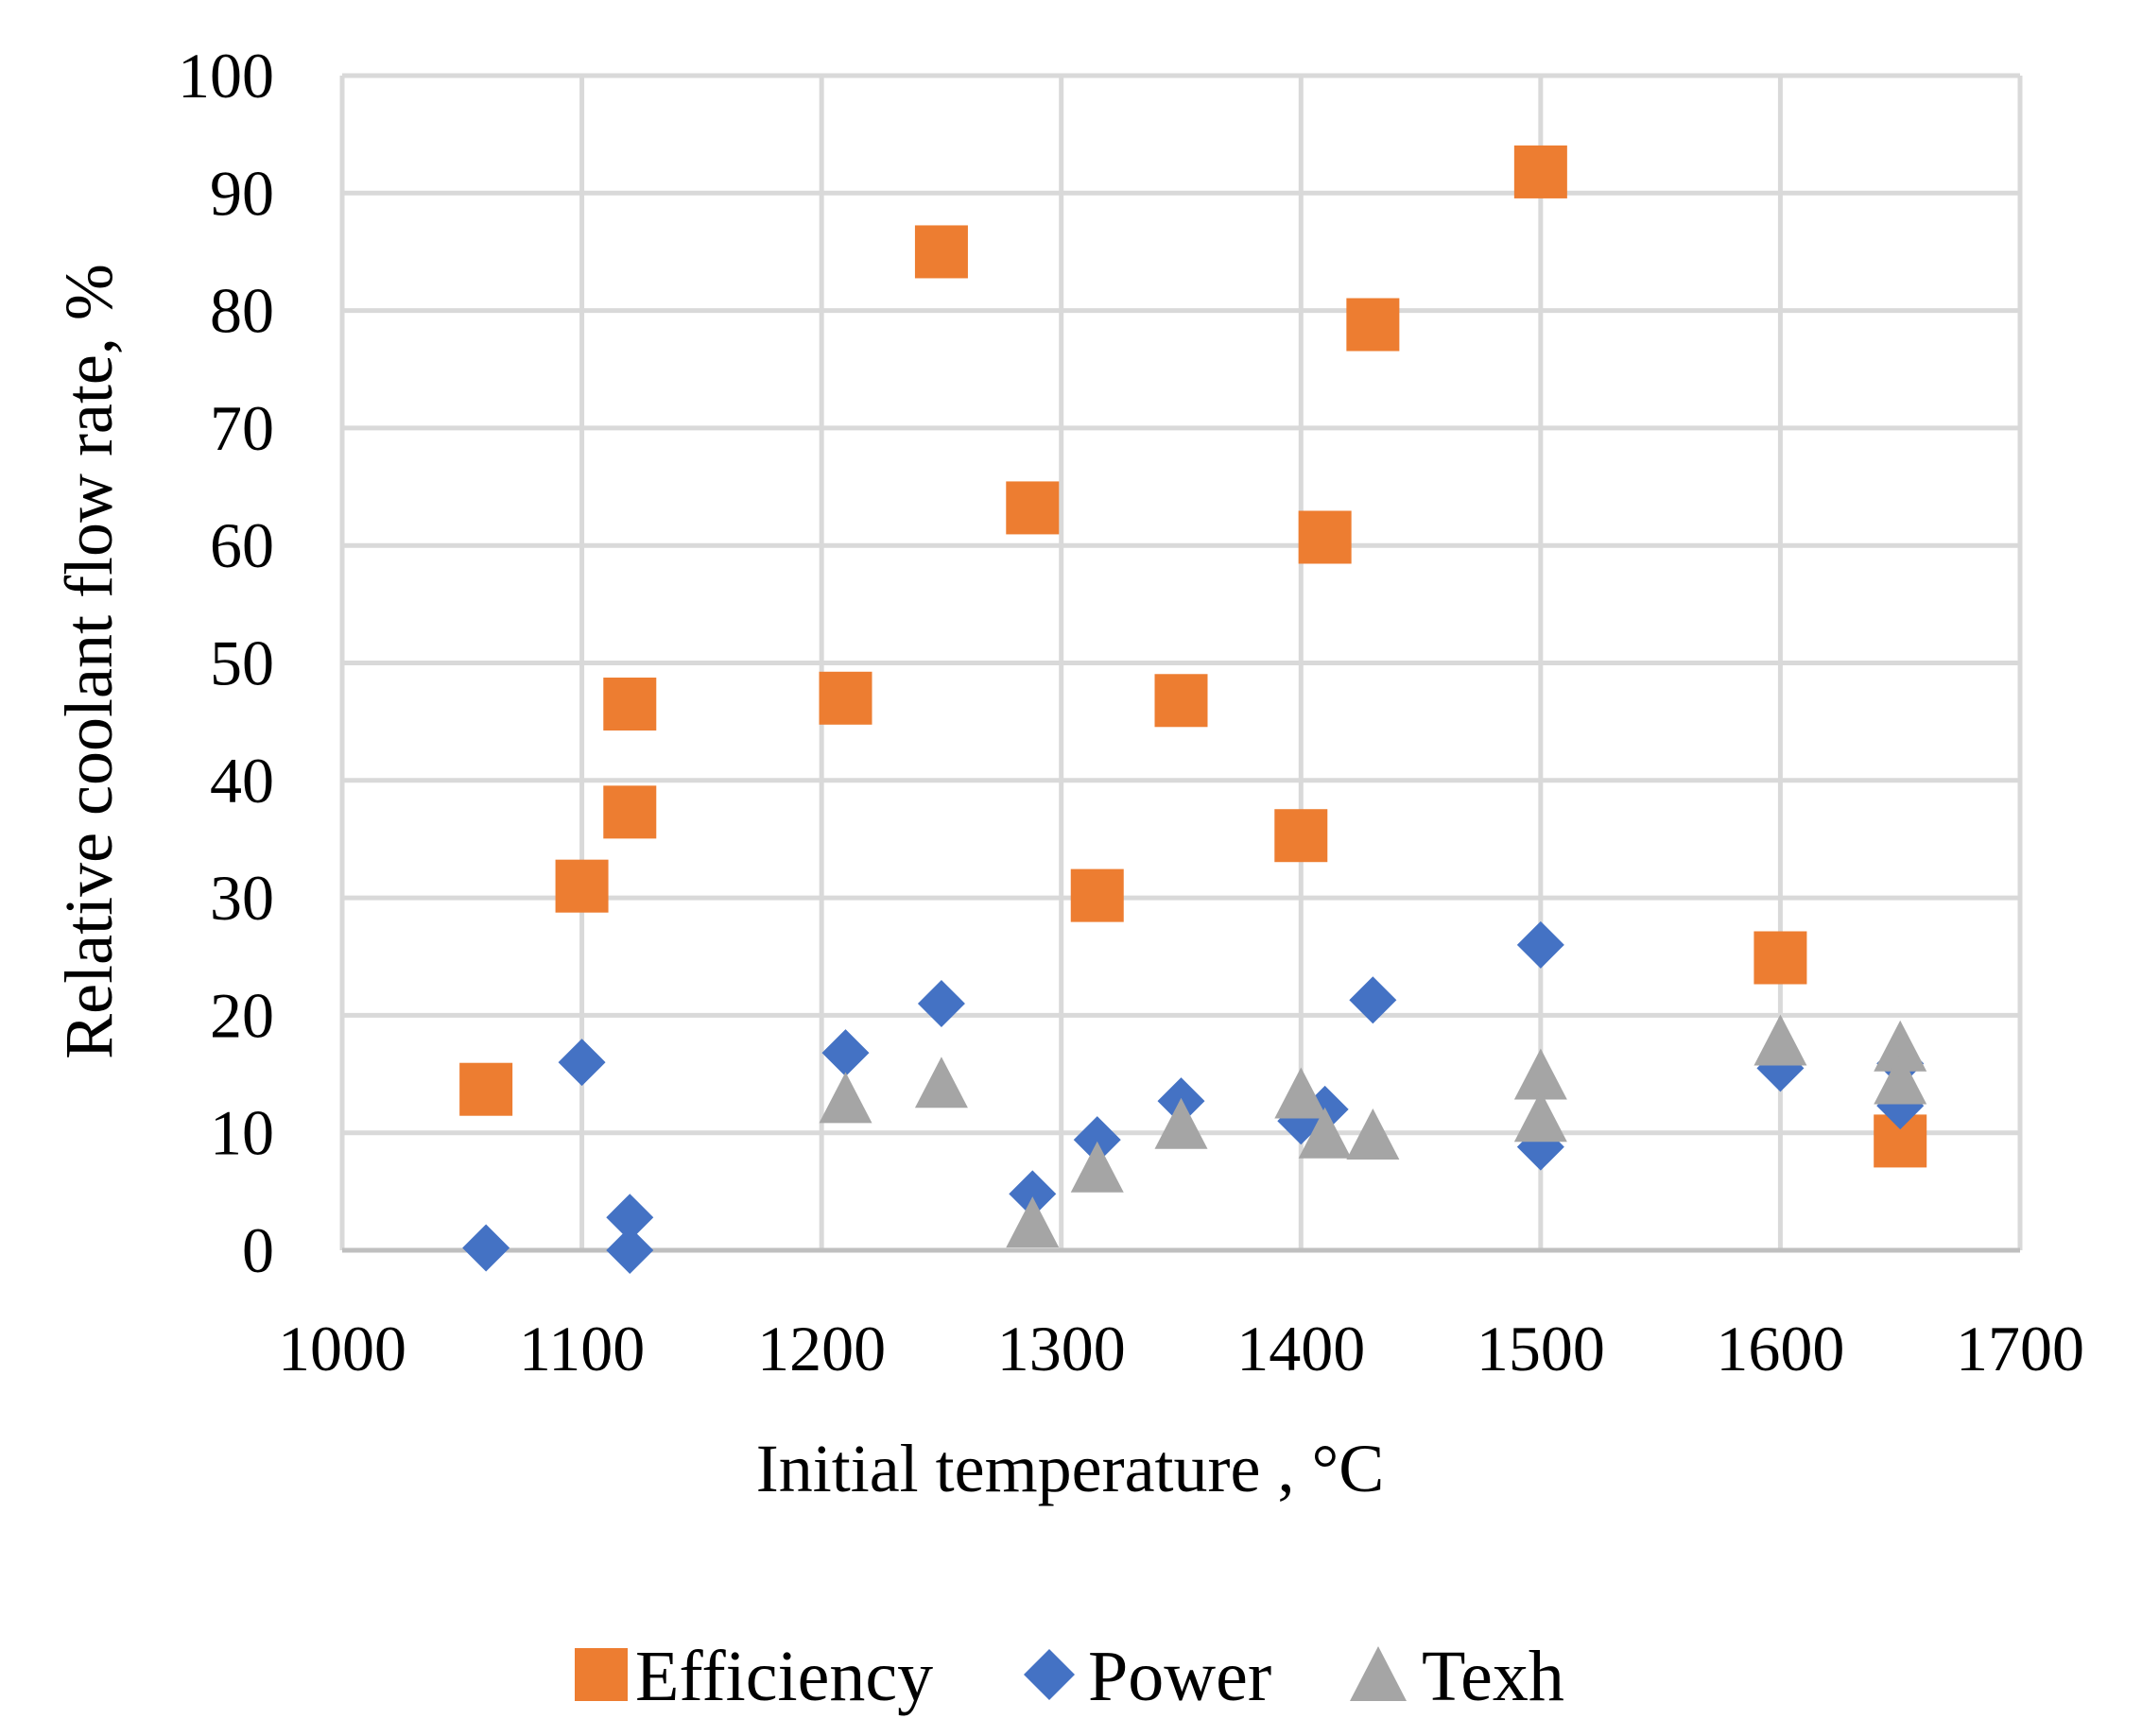  Describe the element at coordinates (242, 193) in the screenshot. I see `y-tick-label: 90` at that location.